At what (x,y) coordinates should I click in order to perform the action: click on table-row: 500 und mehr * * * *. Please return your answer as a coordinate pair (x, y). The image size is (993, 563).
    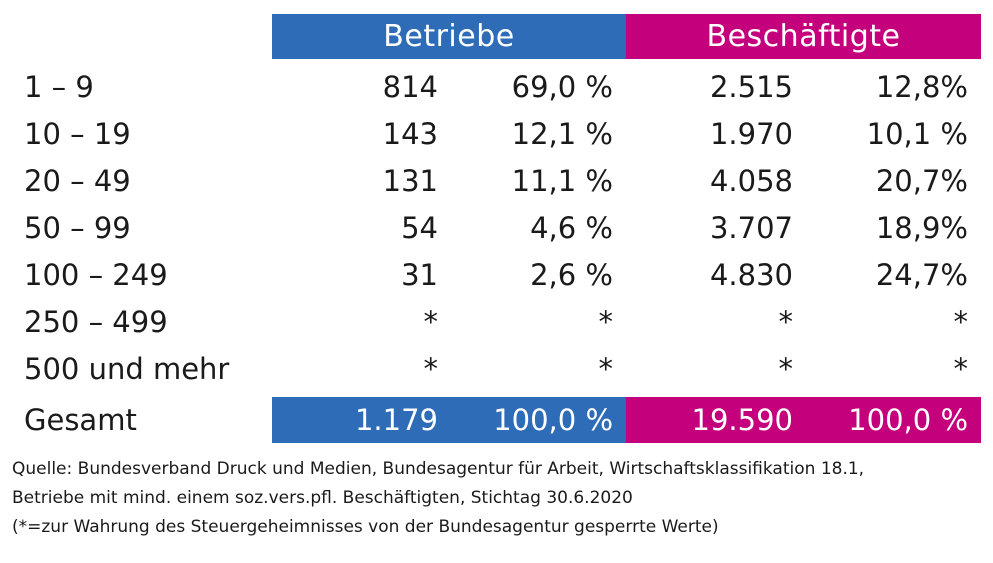
    Looking at the image, I should click on (496, 369).